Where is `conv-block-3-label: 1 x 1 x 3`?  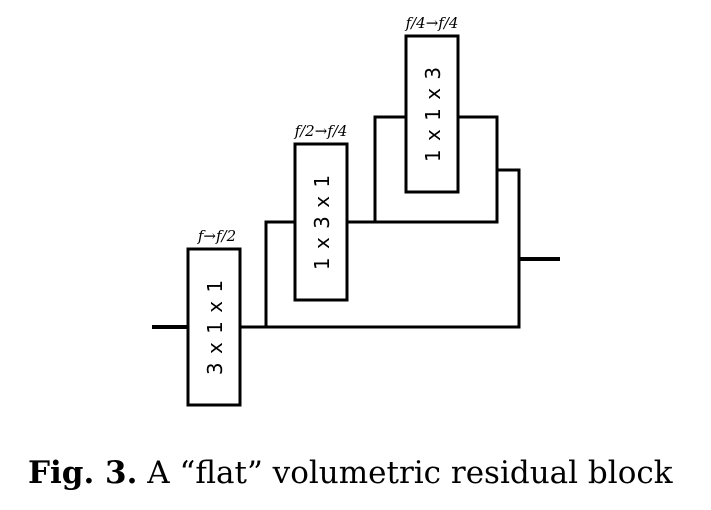 conv-block-3-label: 1 x 1 x 3 is located at coordinates (433, 114).